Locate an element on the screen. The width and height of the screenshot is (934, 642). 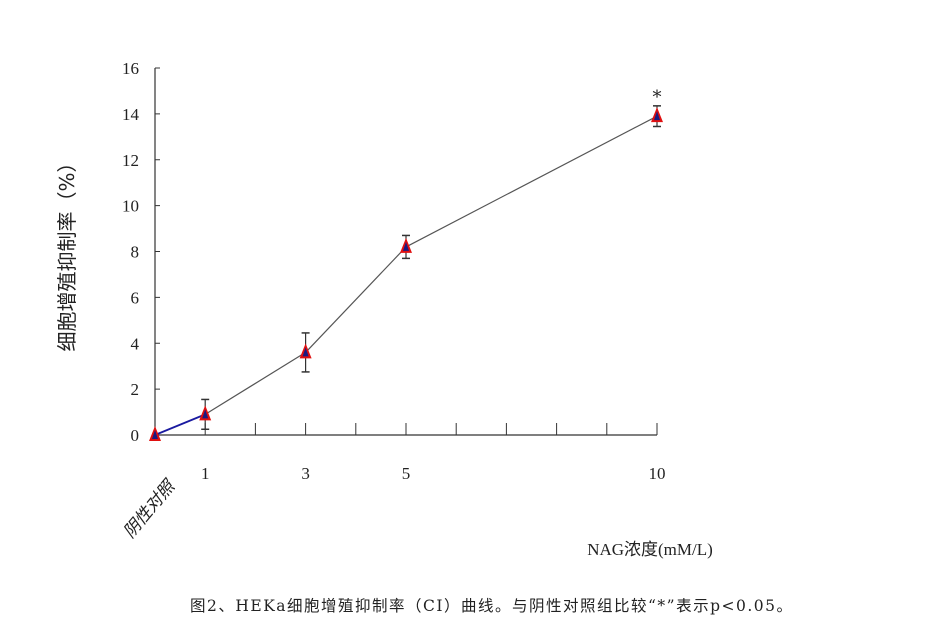
y-tick-label: 12 is located at coordinates (130, 160).